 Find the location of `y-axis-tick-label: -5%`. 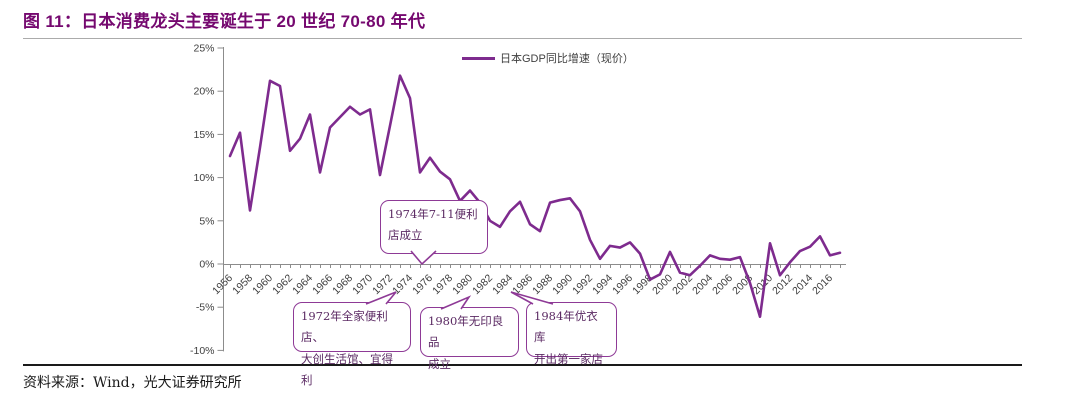

y-axis-tick-label: -5% is located at coordinates (205, 308).